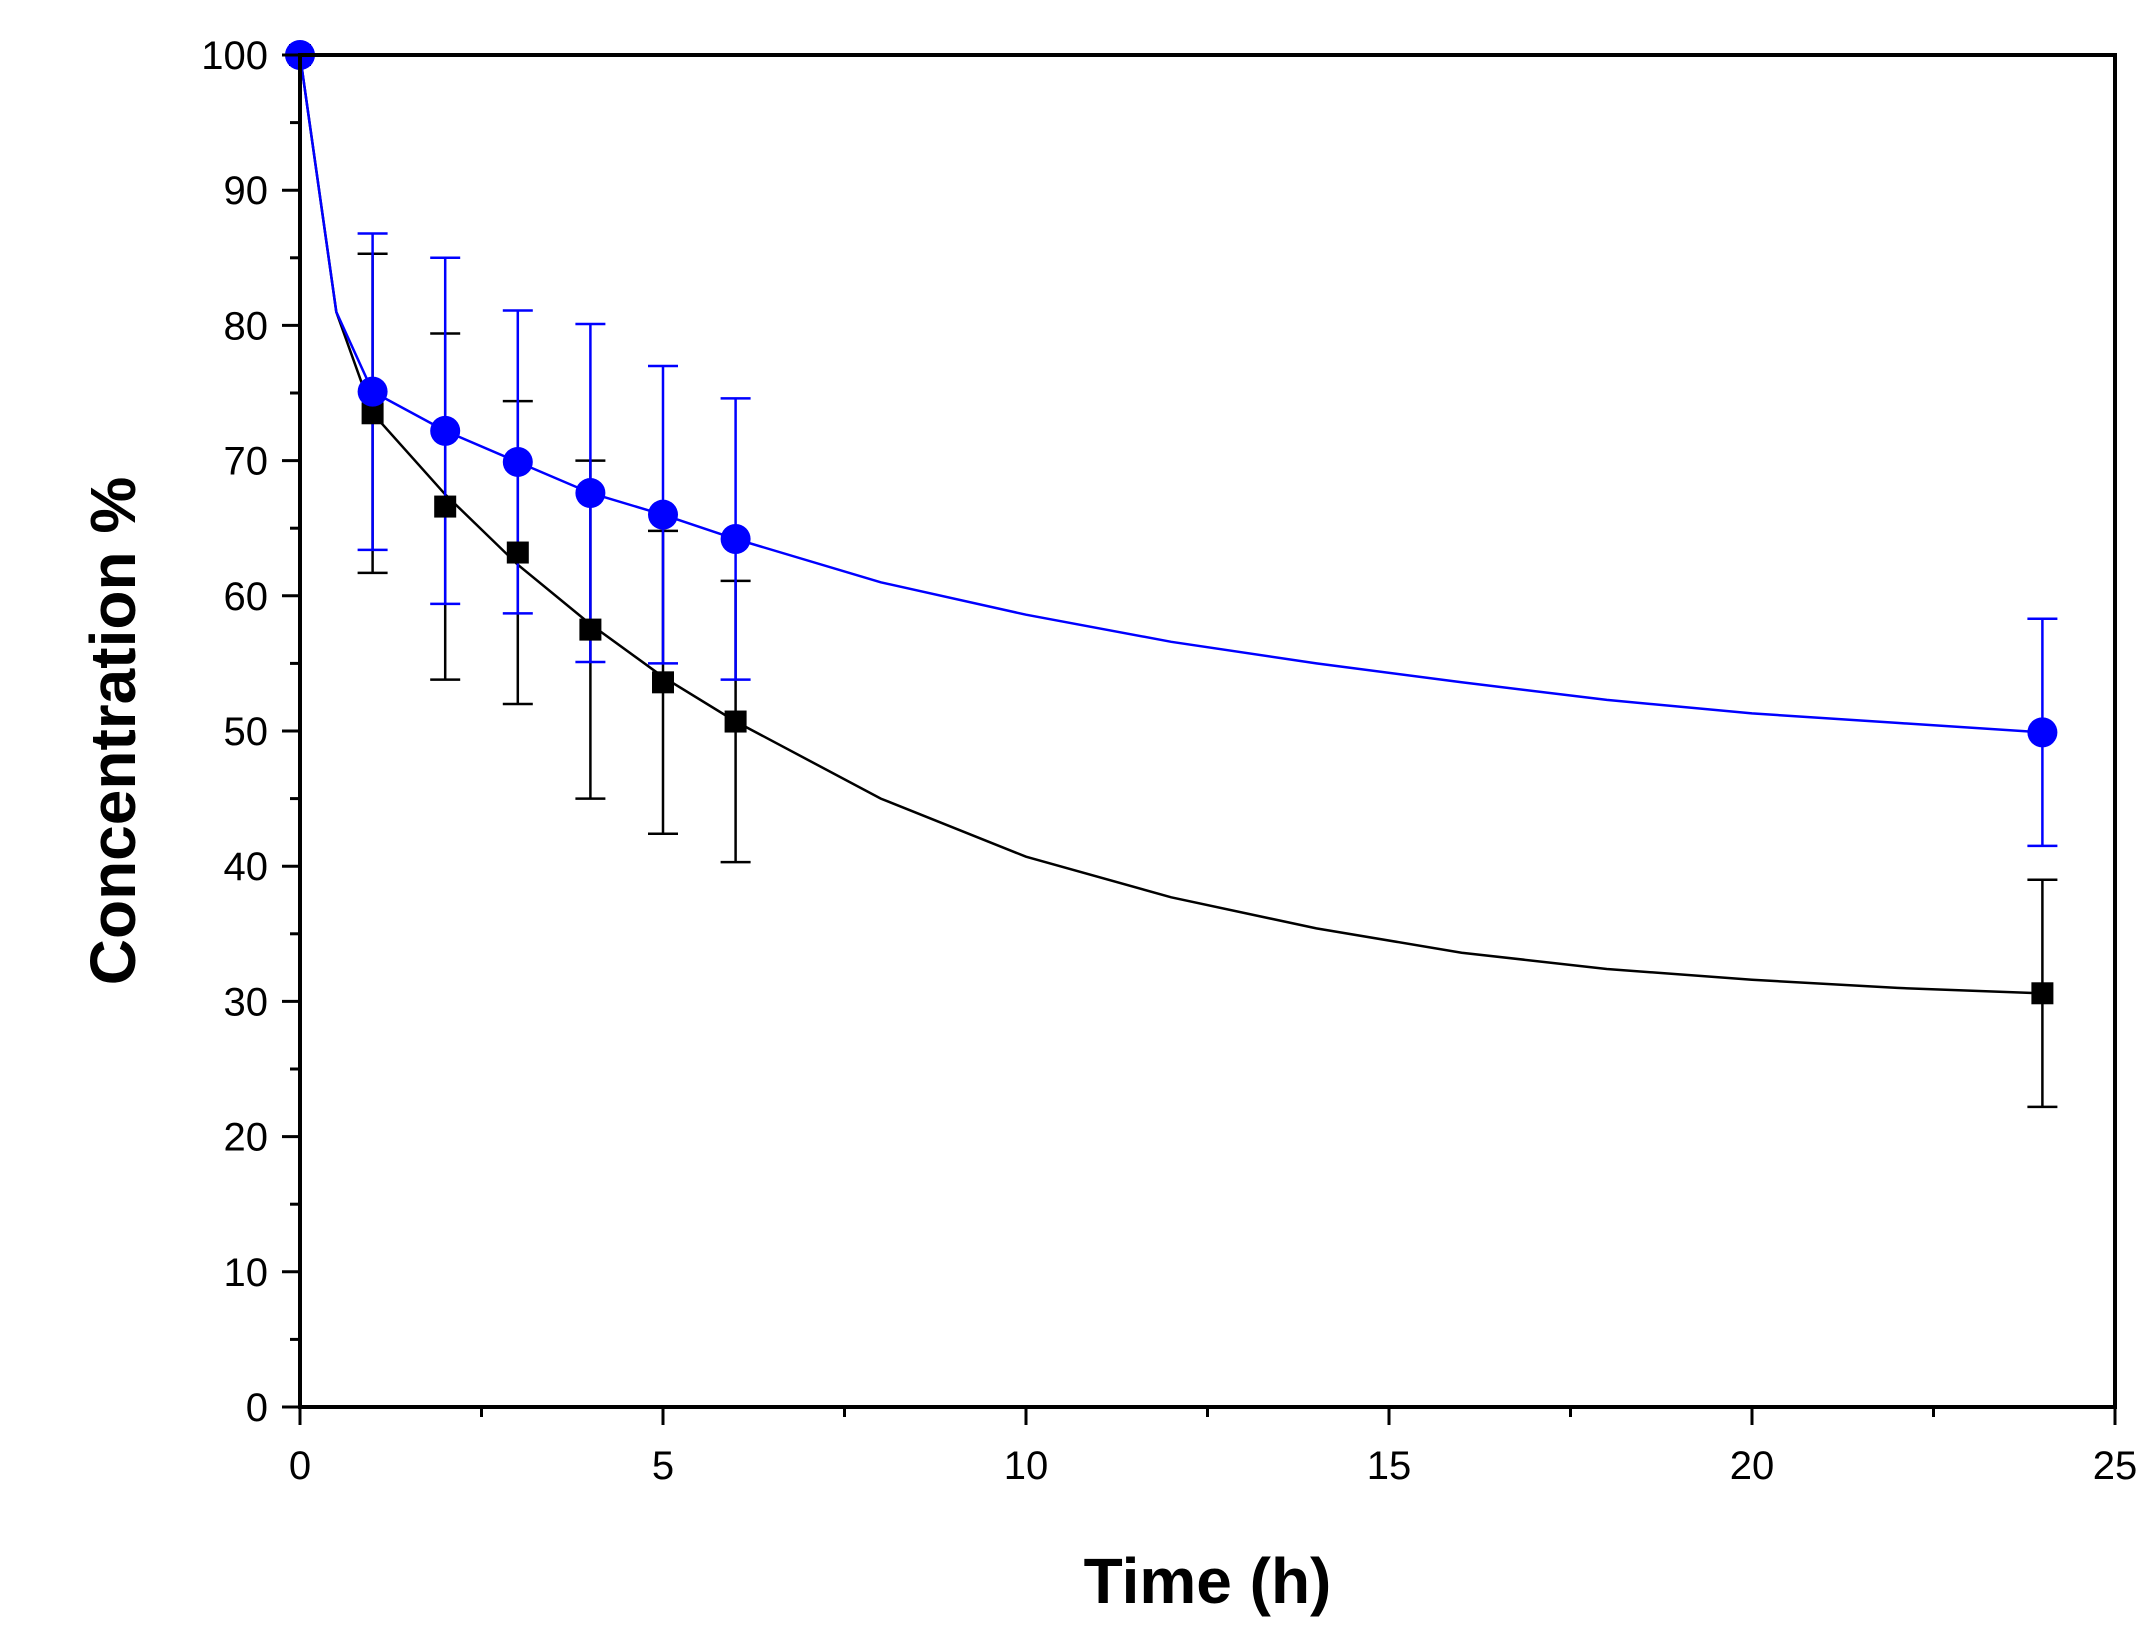 Image resolution: width=2154 pixels, height=1634 pixels. What do you see at coordinates (246, 597) in the screenshot?
I see `y-tick-label: 60` at bounding box center [246, 597].